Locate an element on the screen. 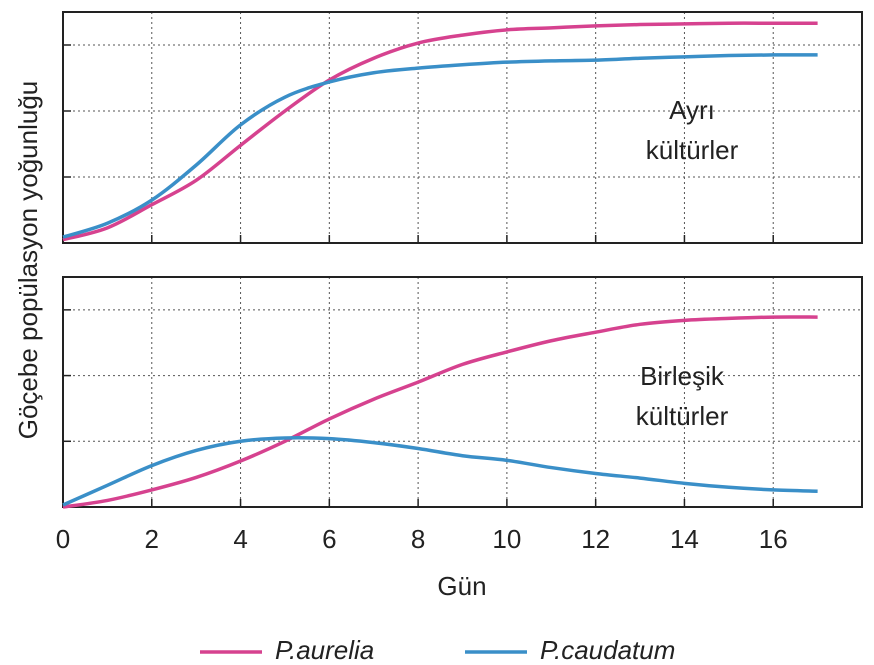 The image size is (874, 665). legend-label: P.aurelia is located at coordinates (324, 650).